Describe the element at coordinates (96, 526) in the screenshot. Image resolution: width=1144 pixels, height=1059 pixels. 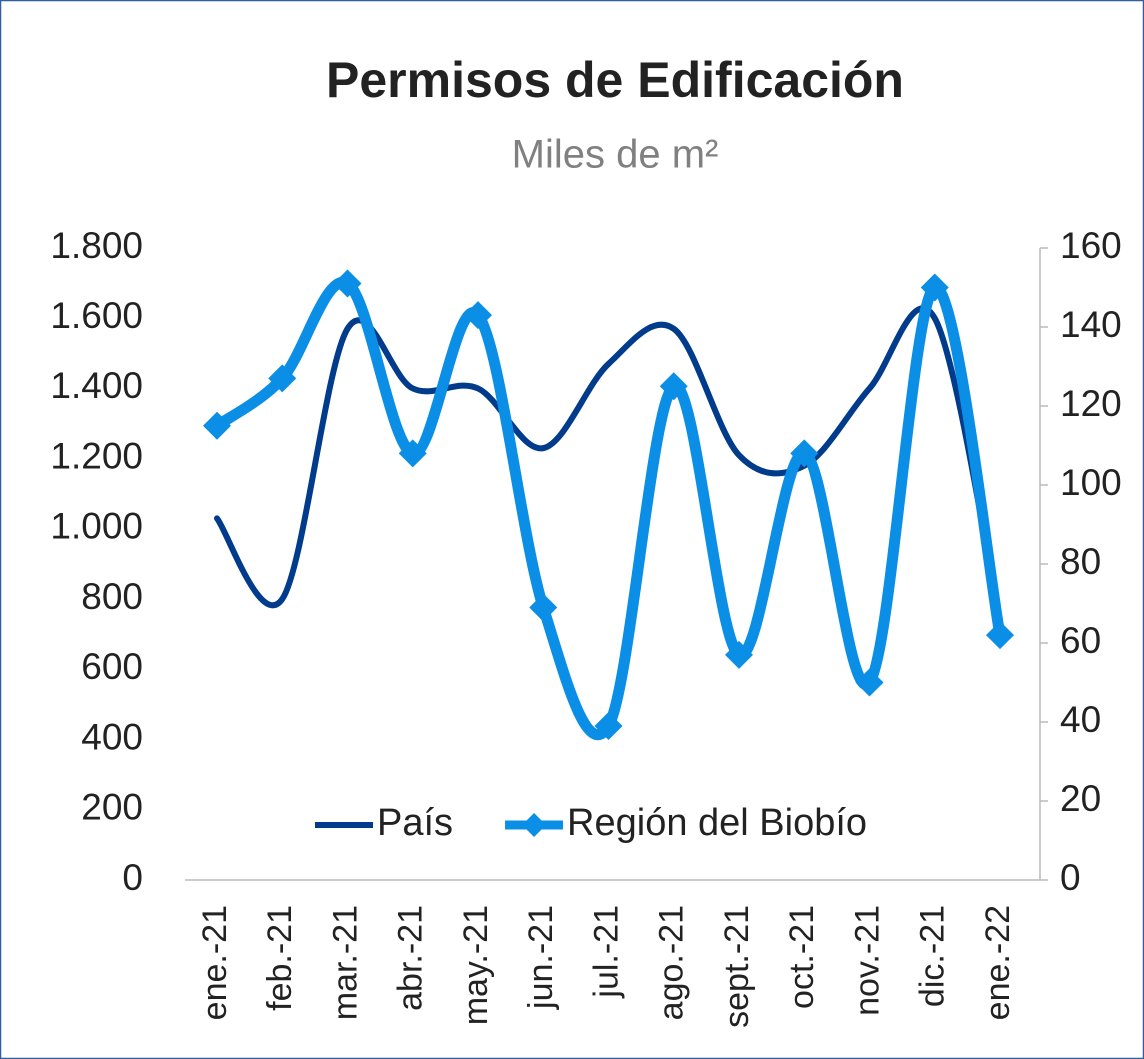
I see `y-tick-label: 1.000` at that location.